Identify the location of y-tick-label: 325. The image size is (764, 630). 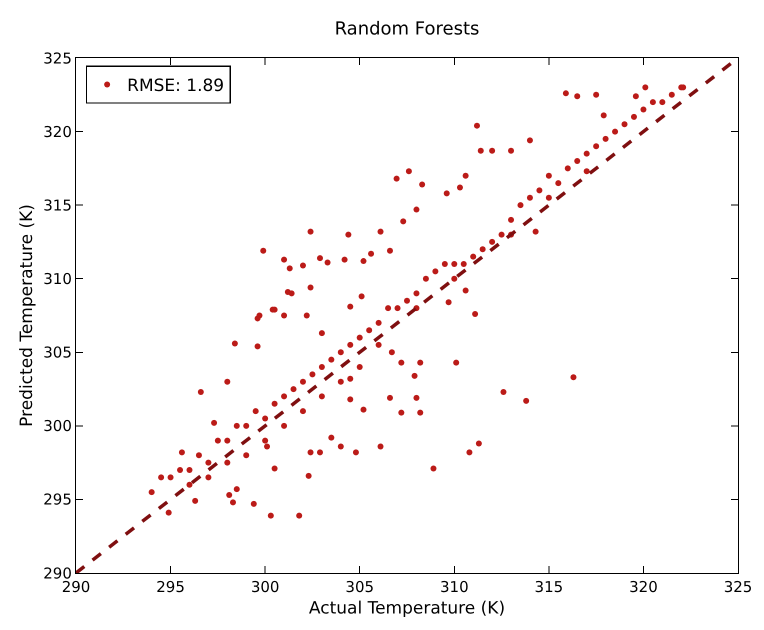
(57, 58).